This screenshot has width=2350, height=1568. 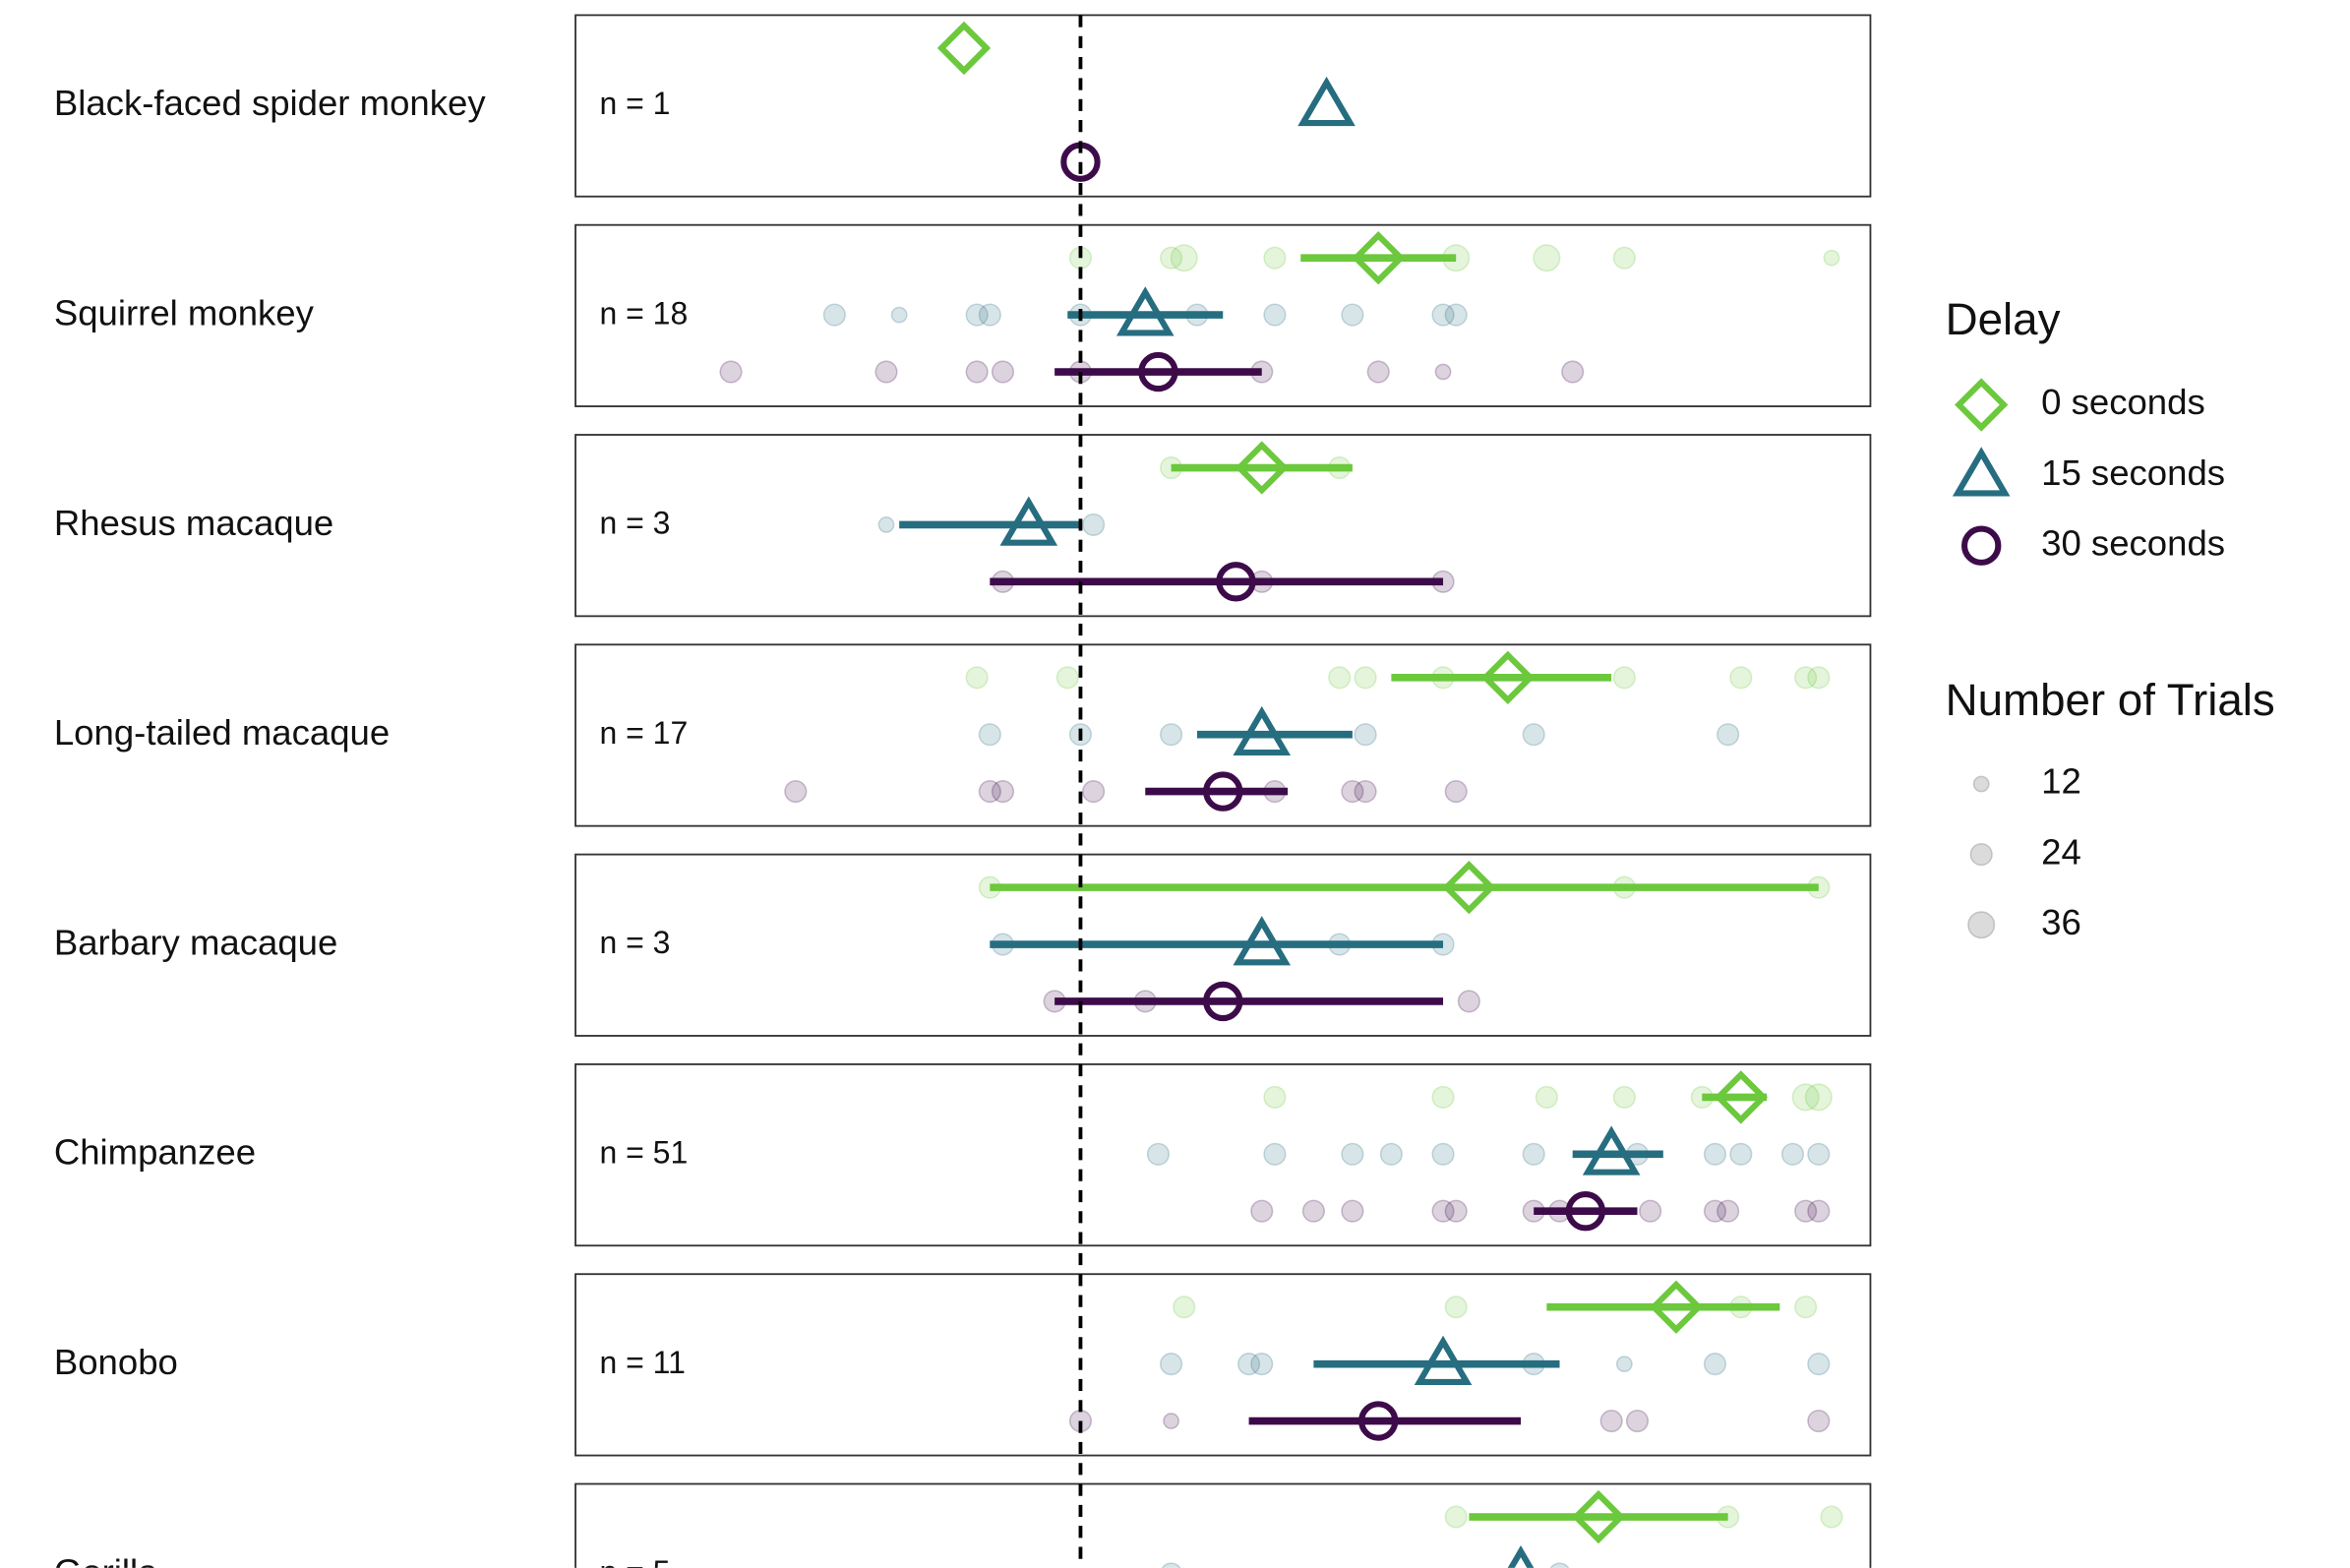 What do you see at coordinates (635, 103) in the screenshot?
I see `n-label: n = 1` at bounding box center [635, 103].